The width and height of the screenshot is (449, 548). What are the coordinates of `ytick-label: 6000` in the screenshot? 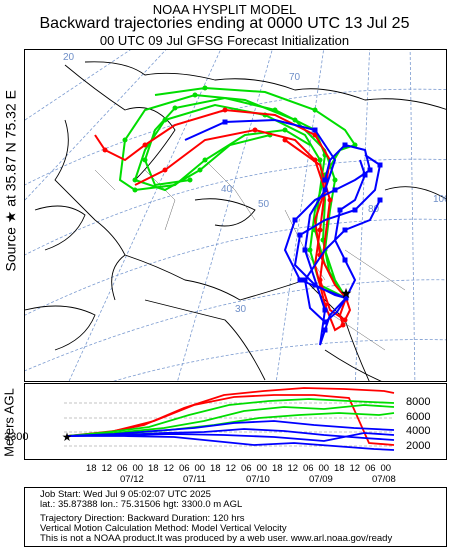 It's located at (418, 417).